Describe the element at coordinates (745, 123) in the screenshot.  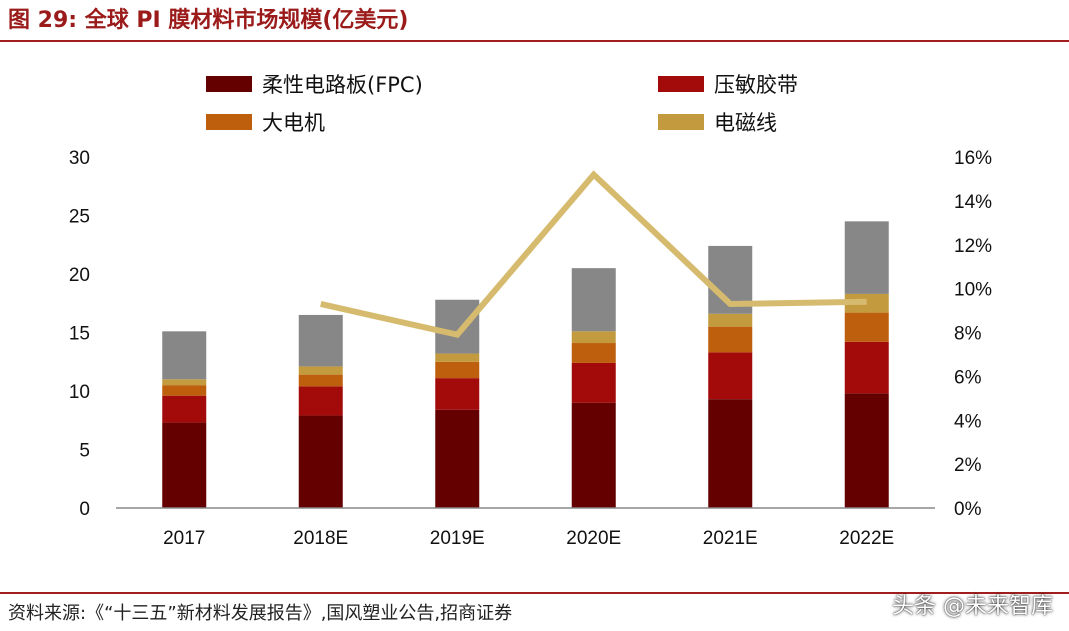
I see `legend-label: 电磁线` at that location.